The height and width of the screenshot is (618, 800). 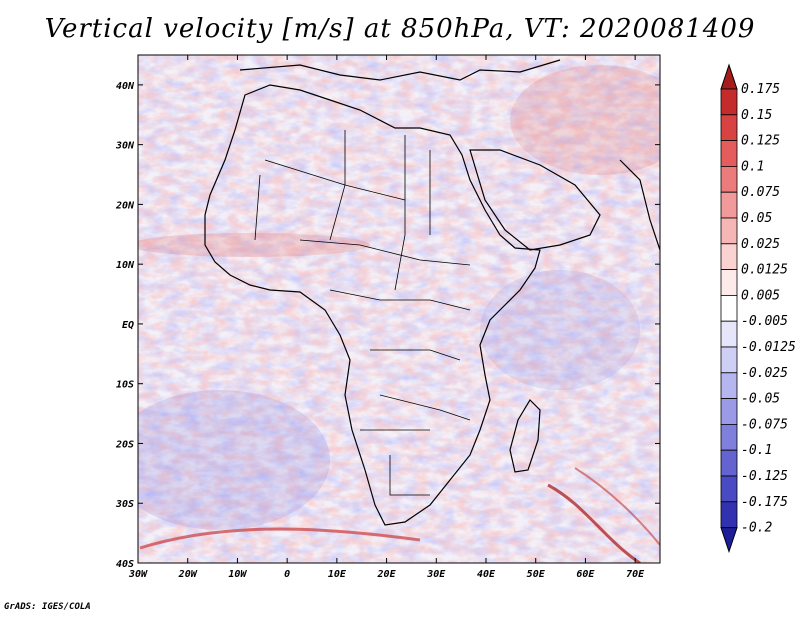 What do you see at coordinates (756, 528) in the screenshot?
I see `colorbar-label: -0.2` at bounding box center [756, 528].